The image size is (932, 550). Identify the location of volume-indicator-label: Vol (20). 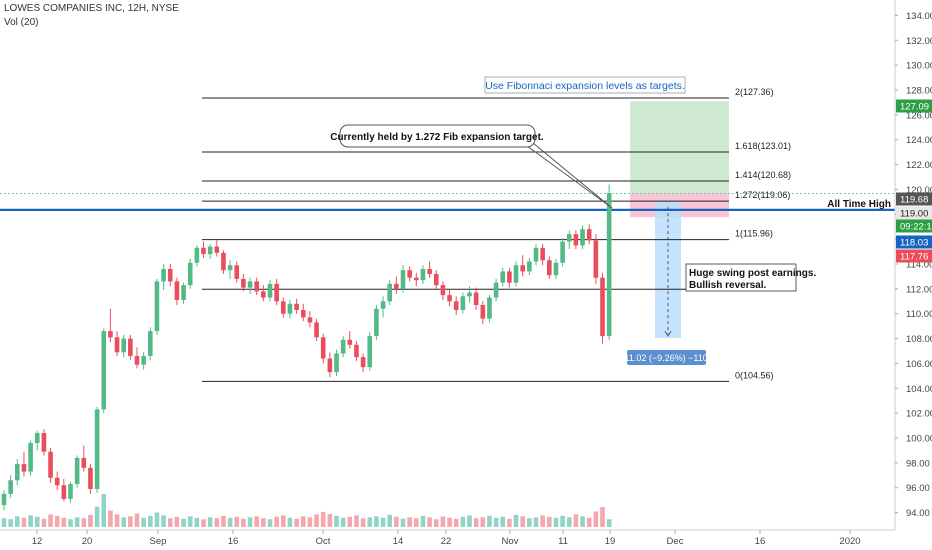
(21, 22).